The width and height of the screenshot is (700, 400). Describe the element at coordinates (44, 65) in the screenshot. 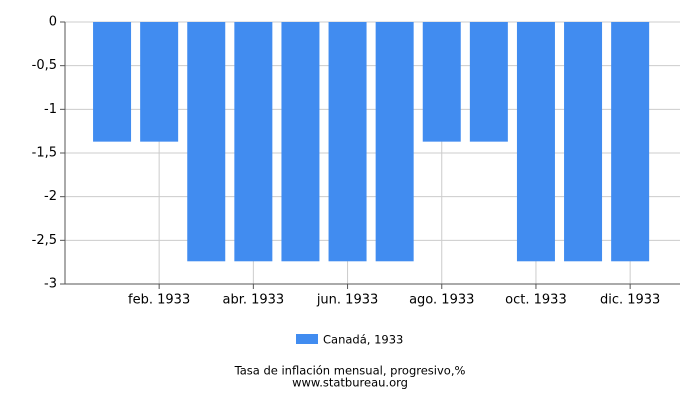

I see `y-tick-label: -0,5` at that location.